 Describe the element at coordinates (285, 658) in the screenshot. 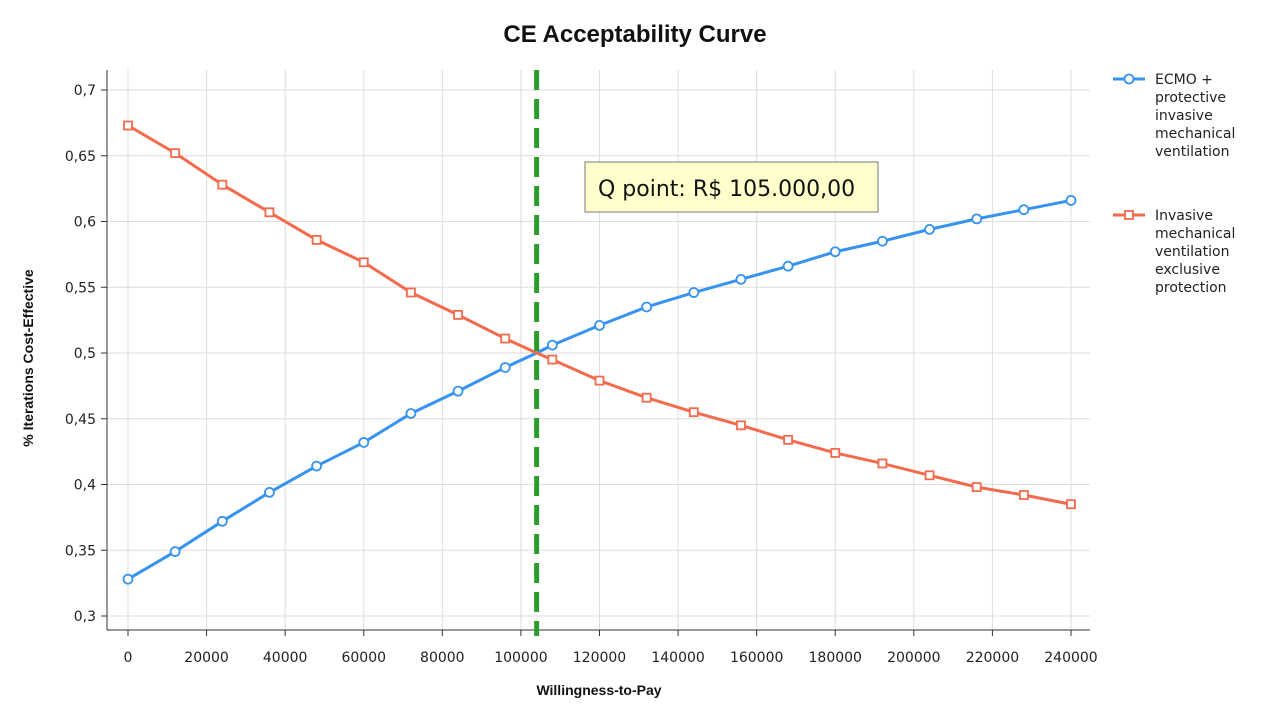

I see `x-tick-label: 40000` at that location.